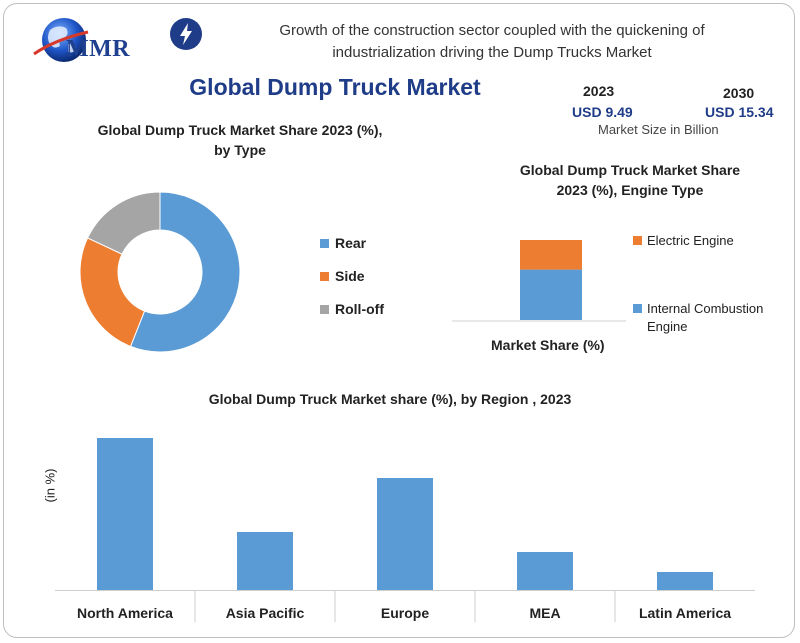  What do you see at coordinates (658, 129) in the screenshot?
I see `market-size-unit: Market Size in Billion` at bounding box center [658, 129].